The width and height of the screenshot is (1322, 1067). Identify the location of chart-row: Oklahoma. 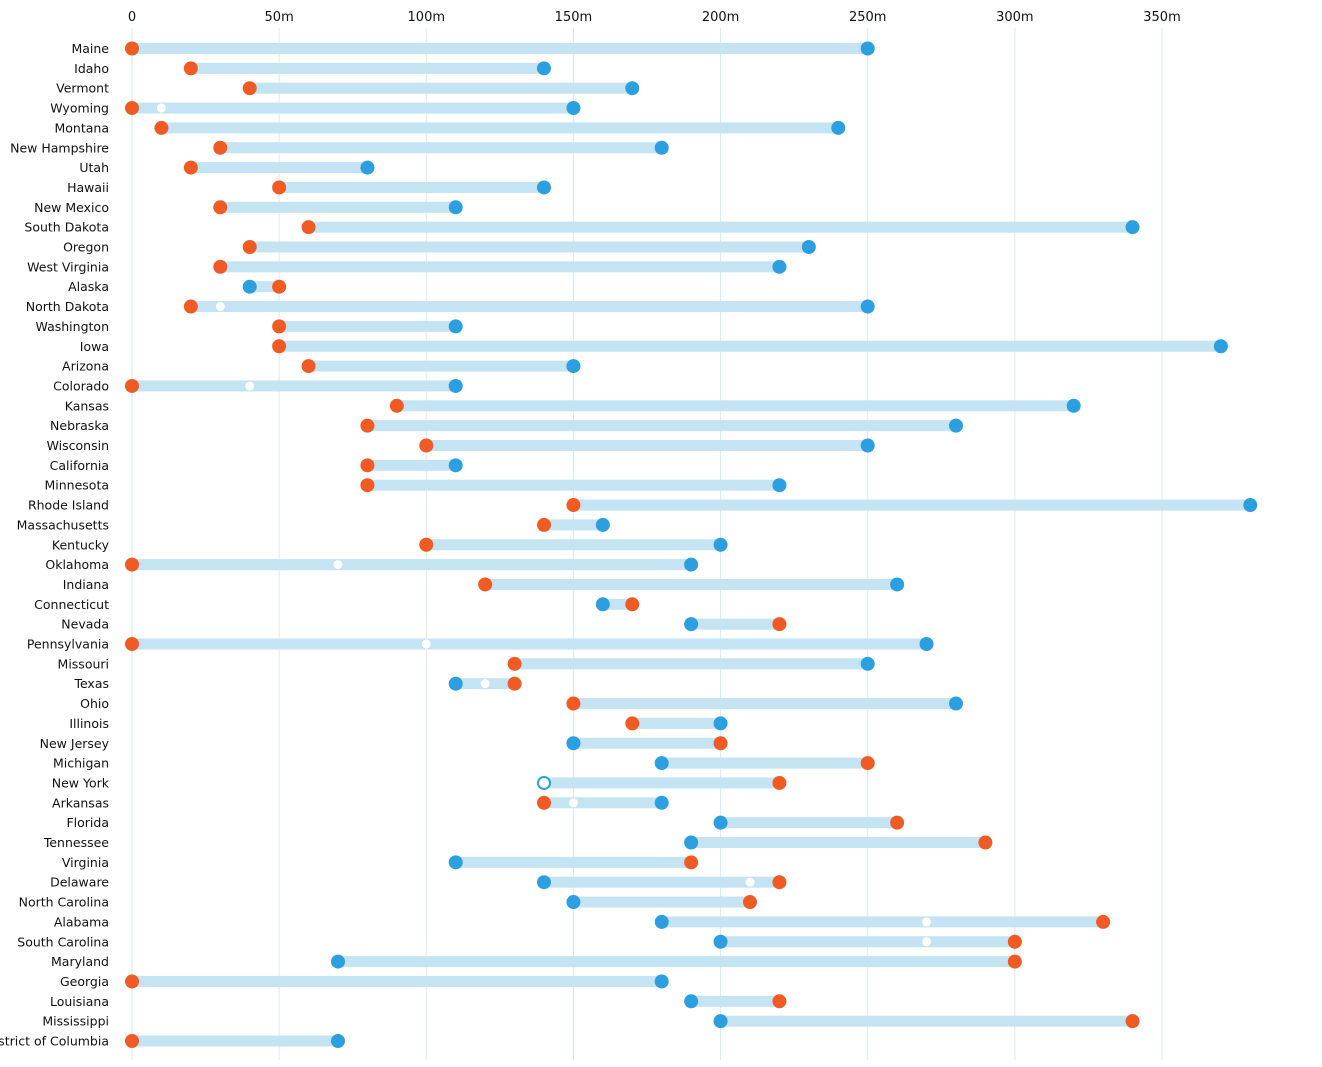
(372, 564).